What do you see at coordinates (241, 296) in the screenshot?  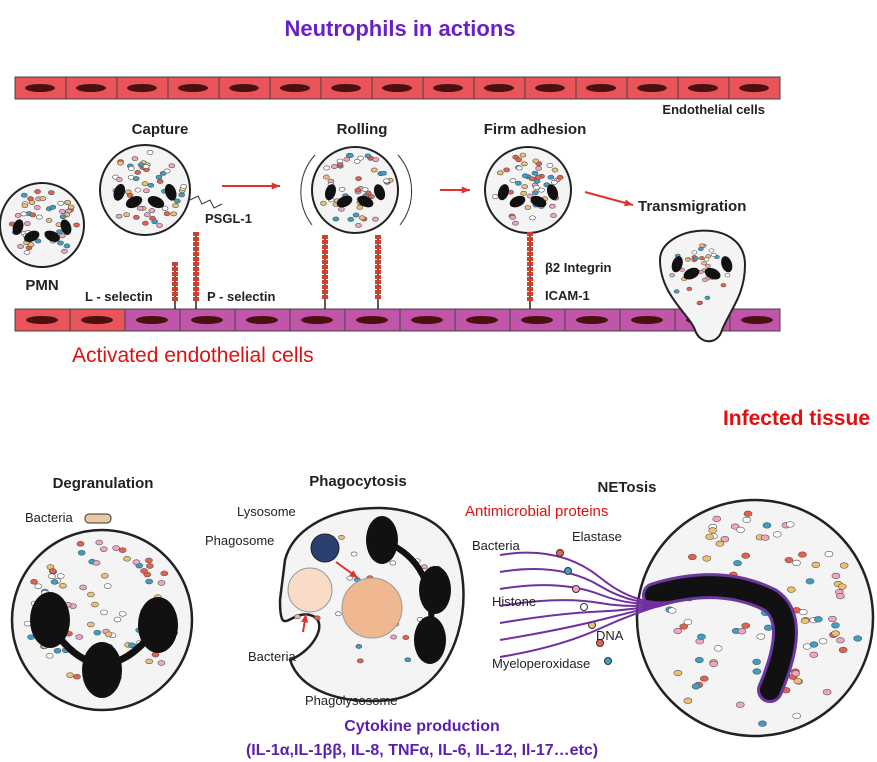 I see `p-selectin-label: P - selectin` at bounding box center [241, 296].